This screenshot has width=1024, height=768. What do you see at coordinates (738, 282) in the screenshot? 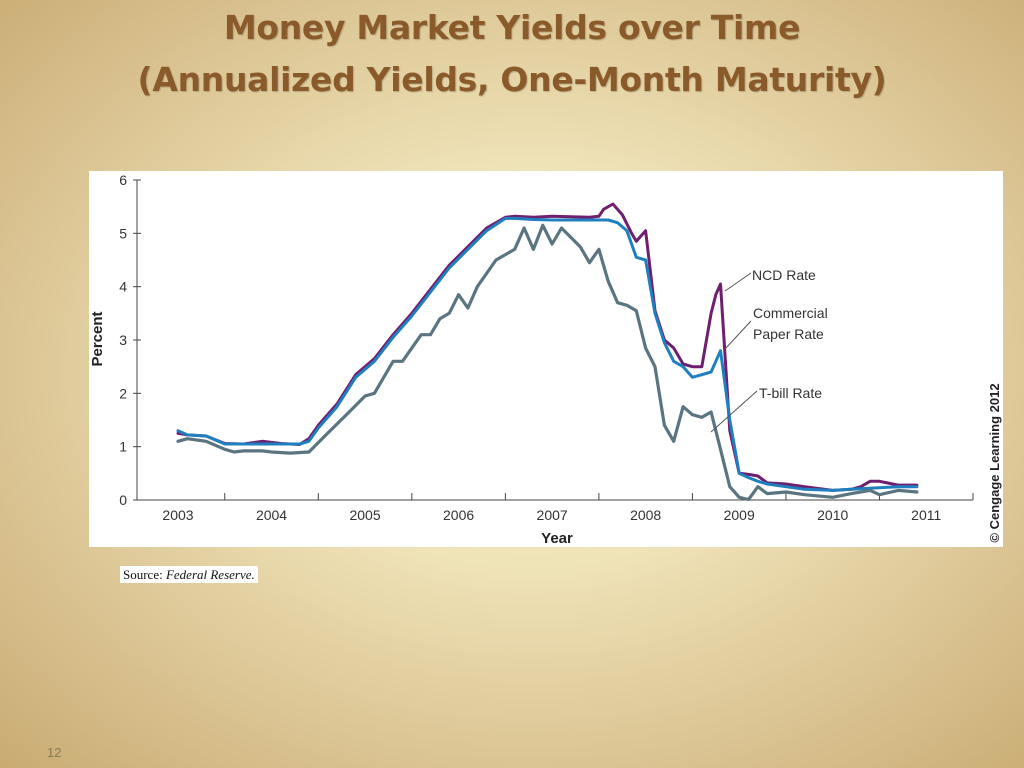
I see `annotation-leader-ncd` at bounding box center [738, 282].